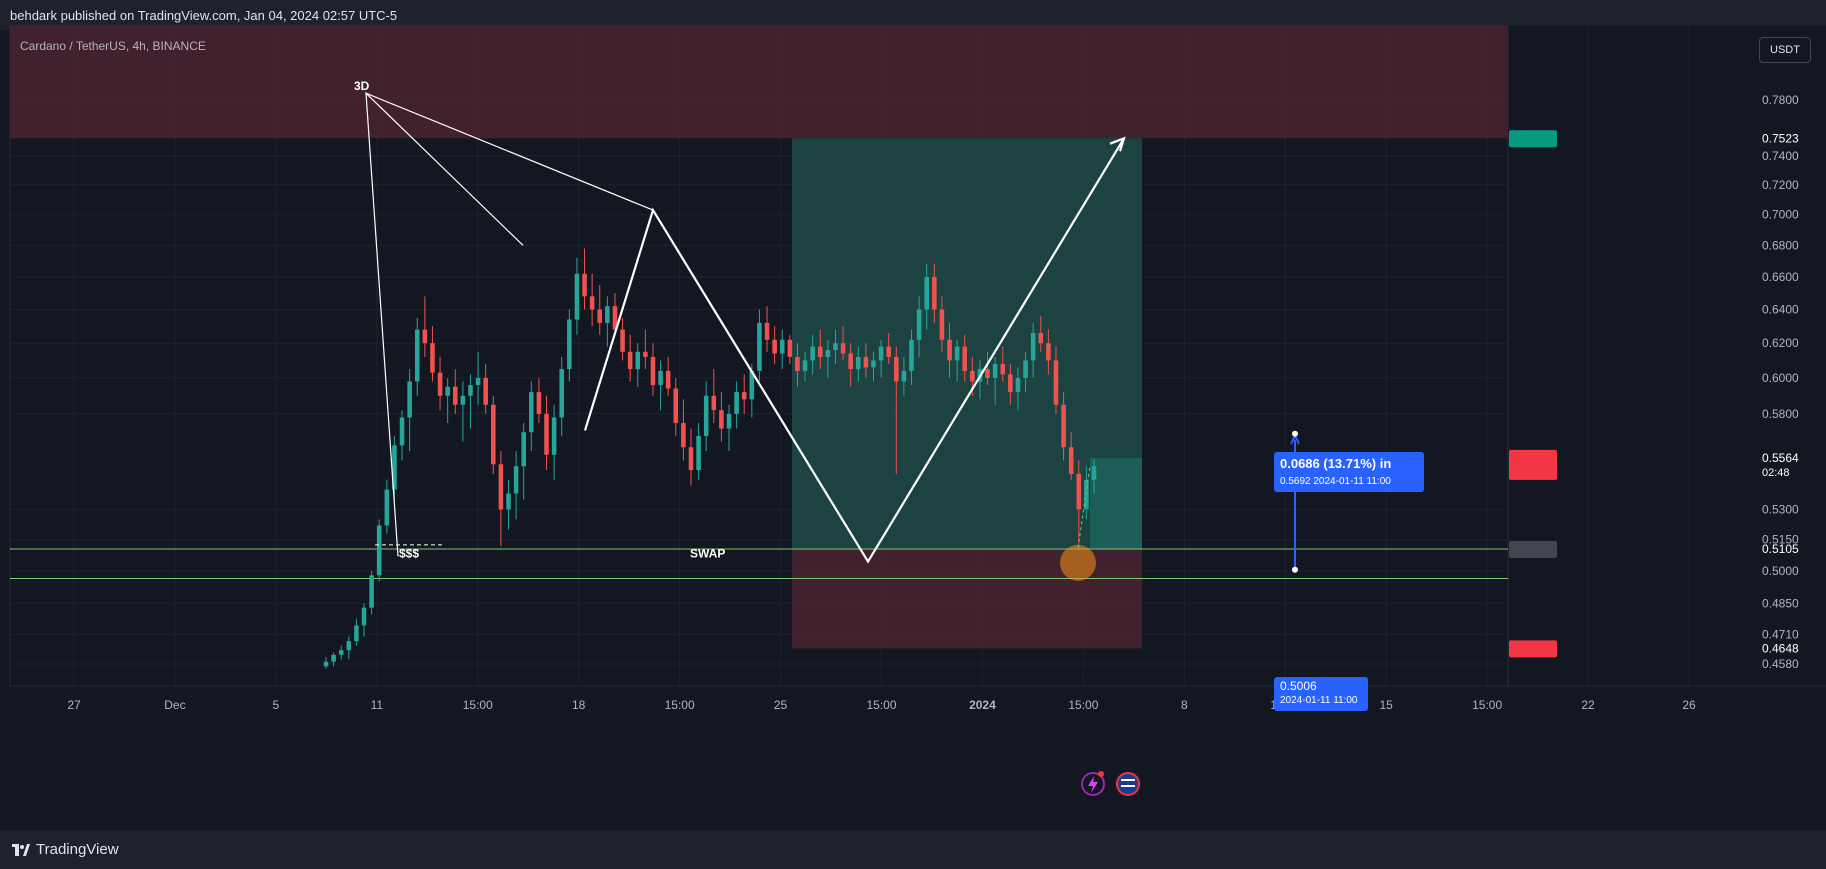 The height and width of the screenshot is (869, 1826). What do you see at coordinates (982, 705) in the screenshot?
I see `x-tick-label: 2024` at bounding box center [982, 705].